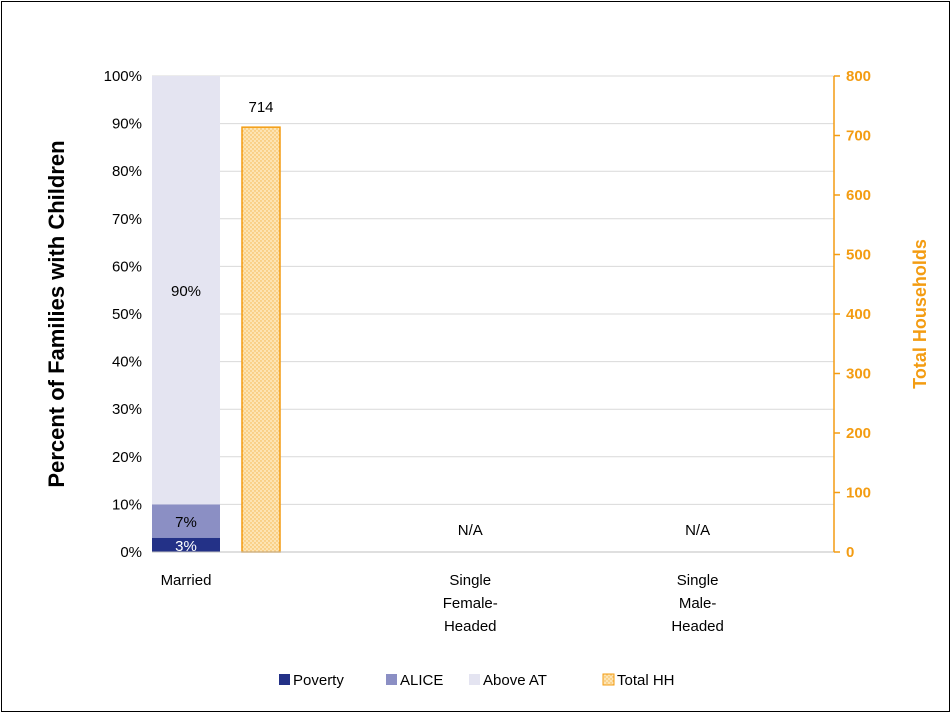 This screenshot has width=951, height=713. I want to click on y2-tick-label: 800, so click(858, 76).